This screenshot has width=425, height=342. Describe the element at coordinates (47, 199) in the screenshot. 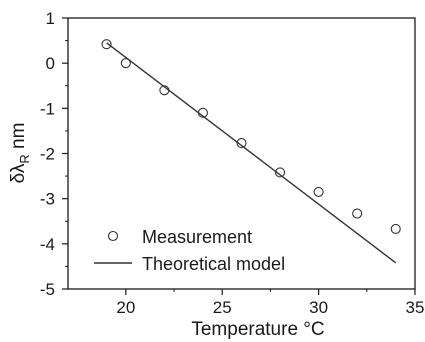

I see `y-tick-label: -3` at that location.